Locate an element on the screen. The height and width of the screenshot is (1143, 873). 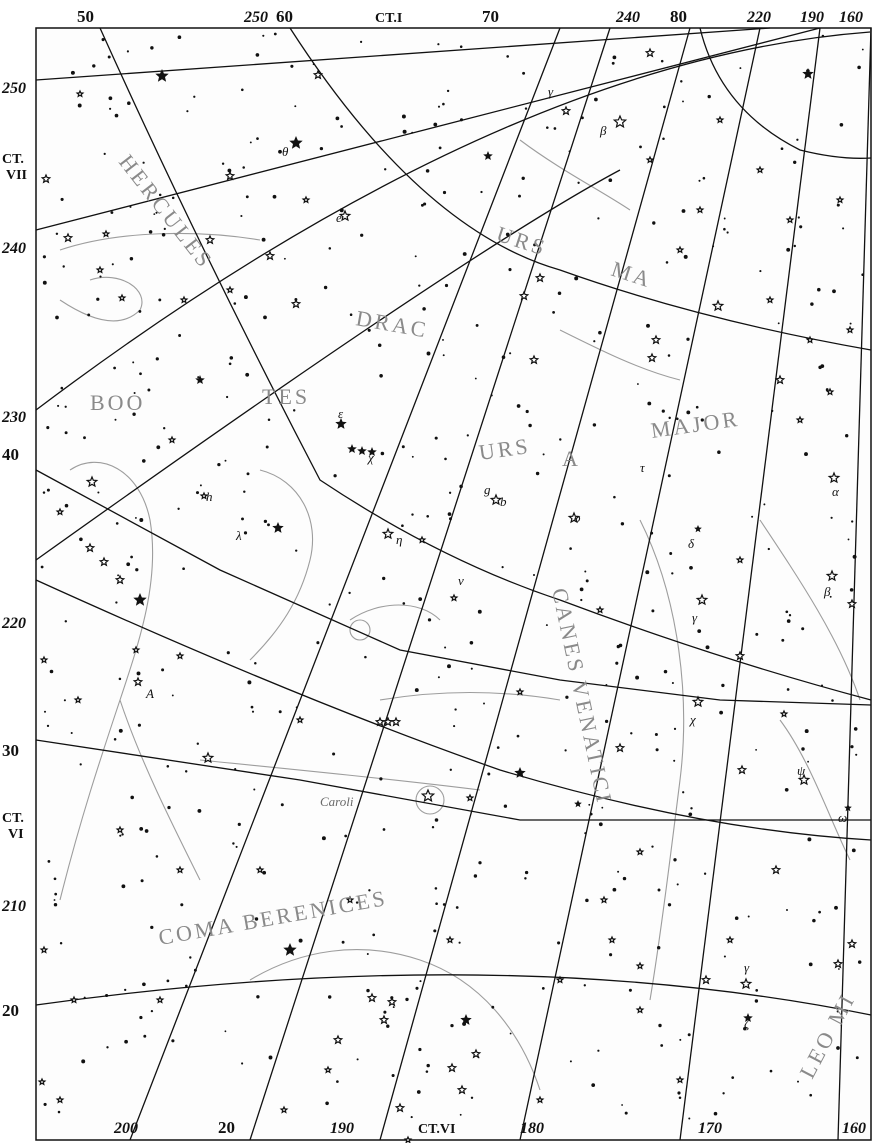
star-label-alpha-uma: α is located at coordinates (836, 491).